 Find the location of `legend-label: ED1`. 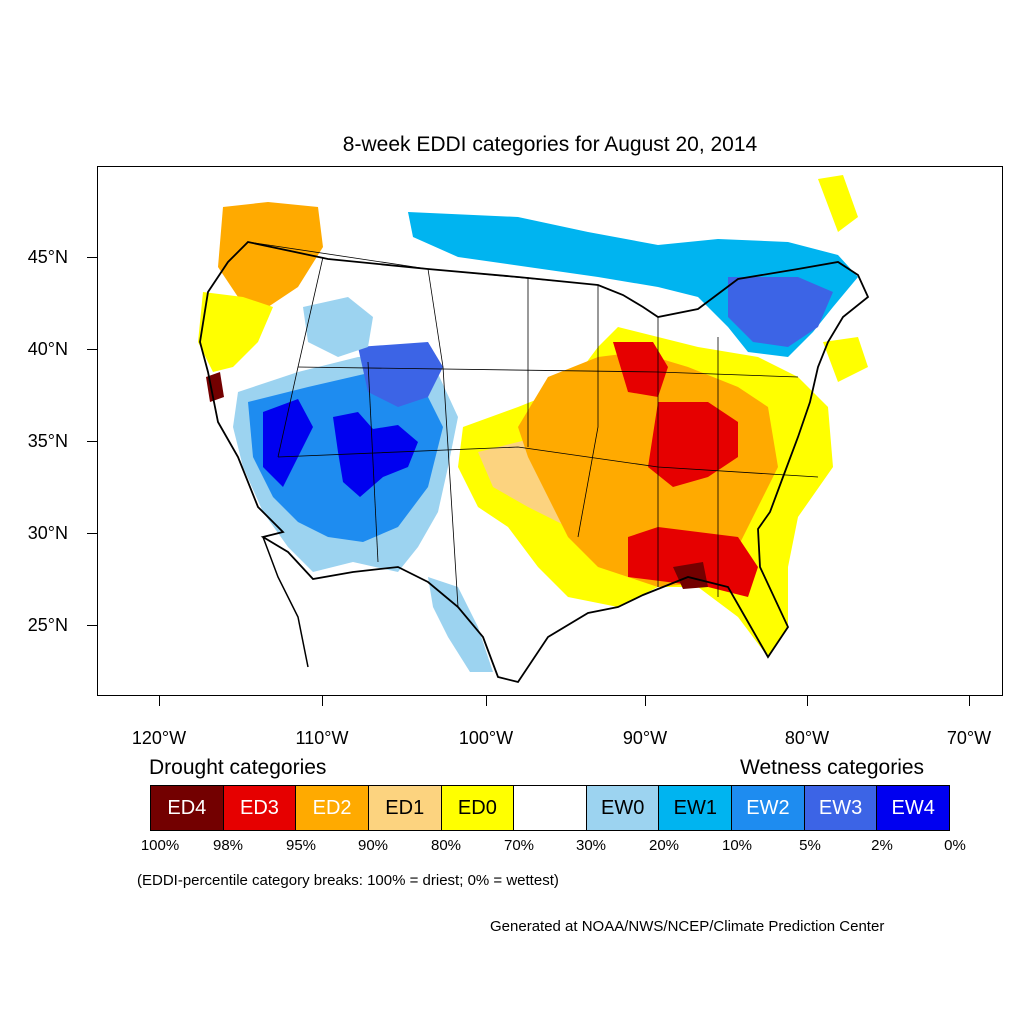

legend-label: ED1 is located at coordinates (405, 807).